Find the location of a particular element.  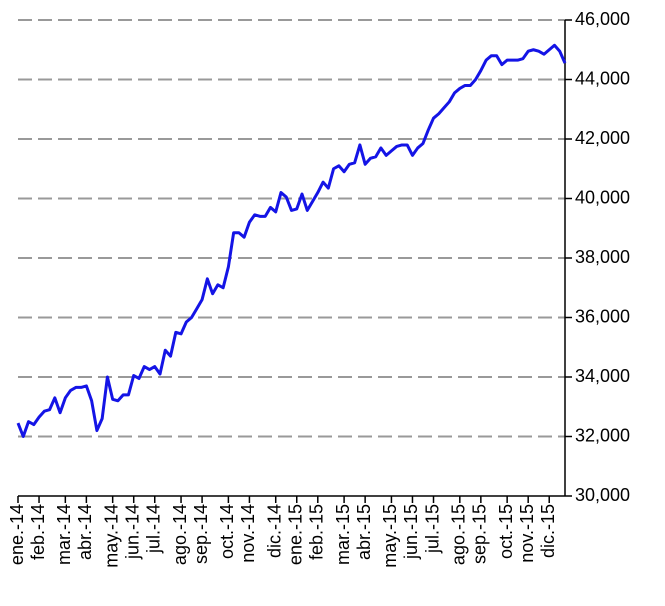

x-tick-label: mar.-14 is located at coordinates (64, 534).